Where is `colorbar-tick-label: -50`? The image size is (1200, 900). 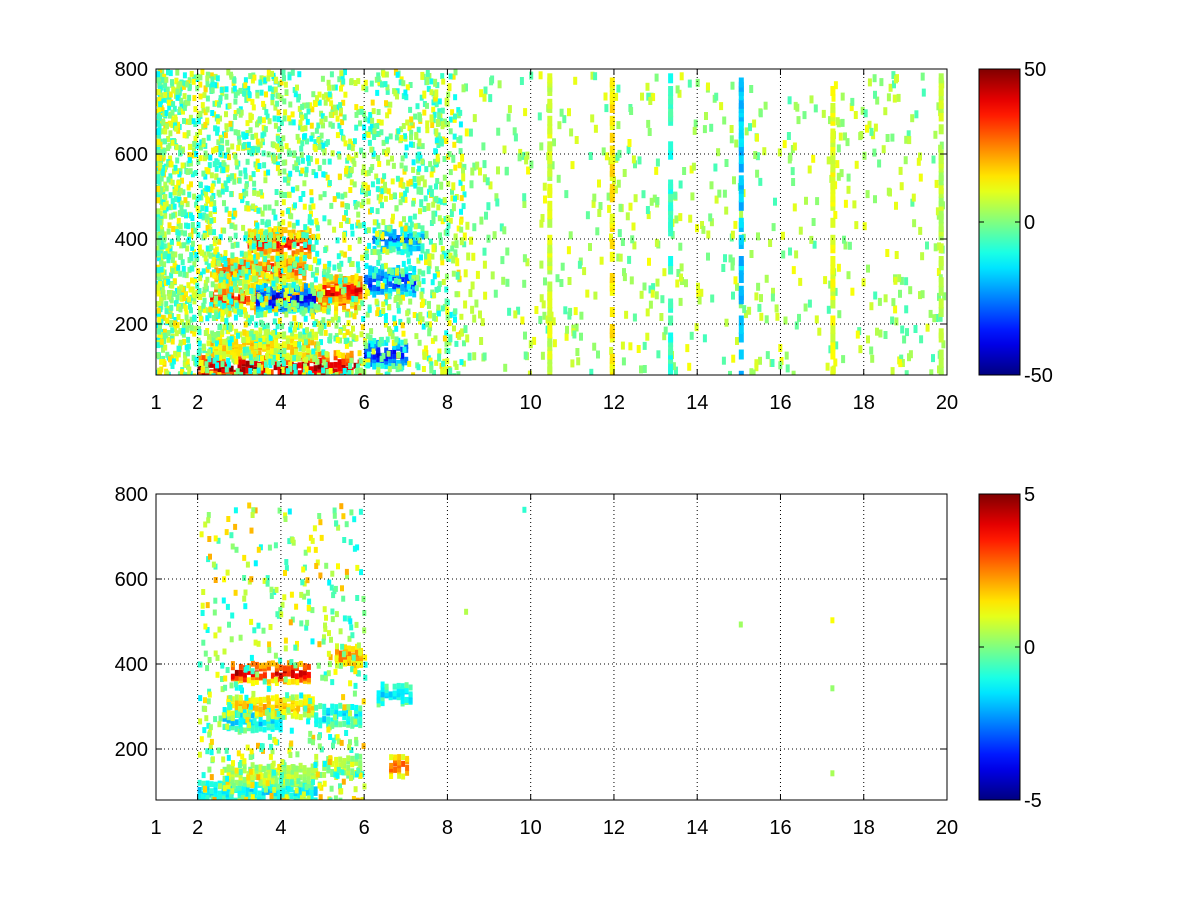 colorbar-tick-label: -50 is located at coordinates (1038, 376).